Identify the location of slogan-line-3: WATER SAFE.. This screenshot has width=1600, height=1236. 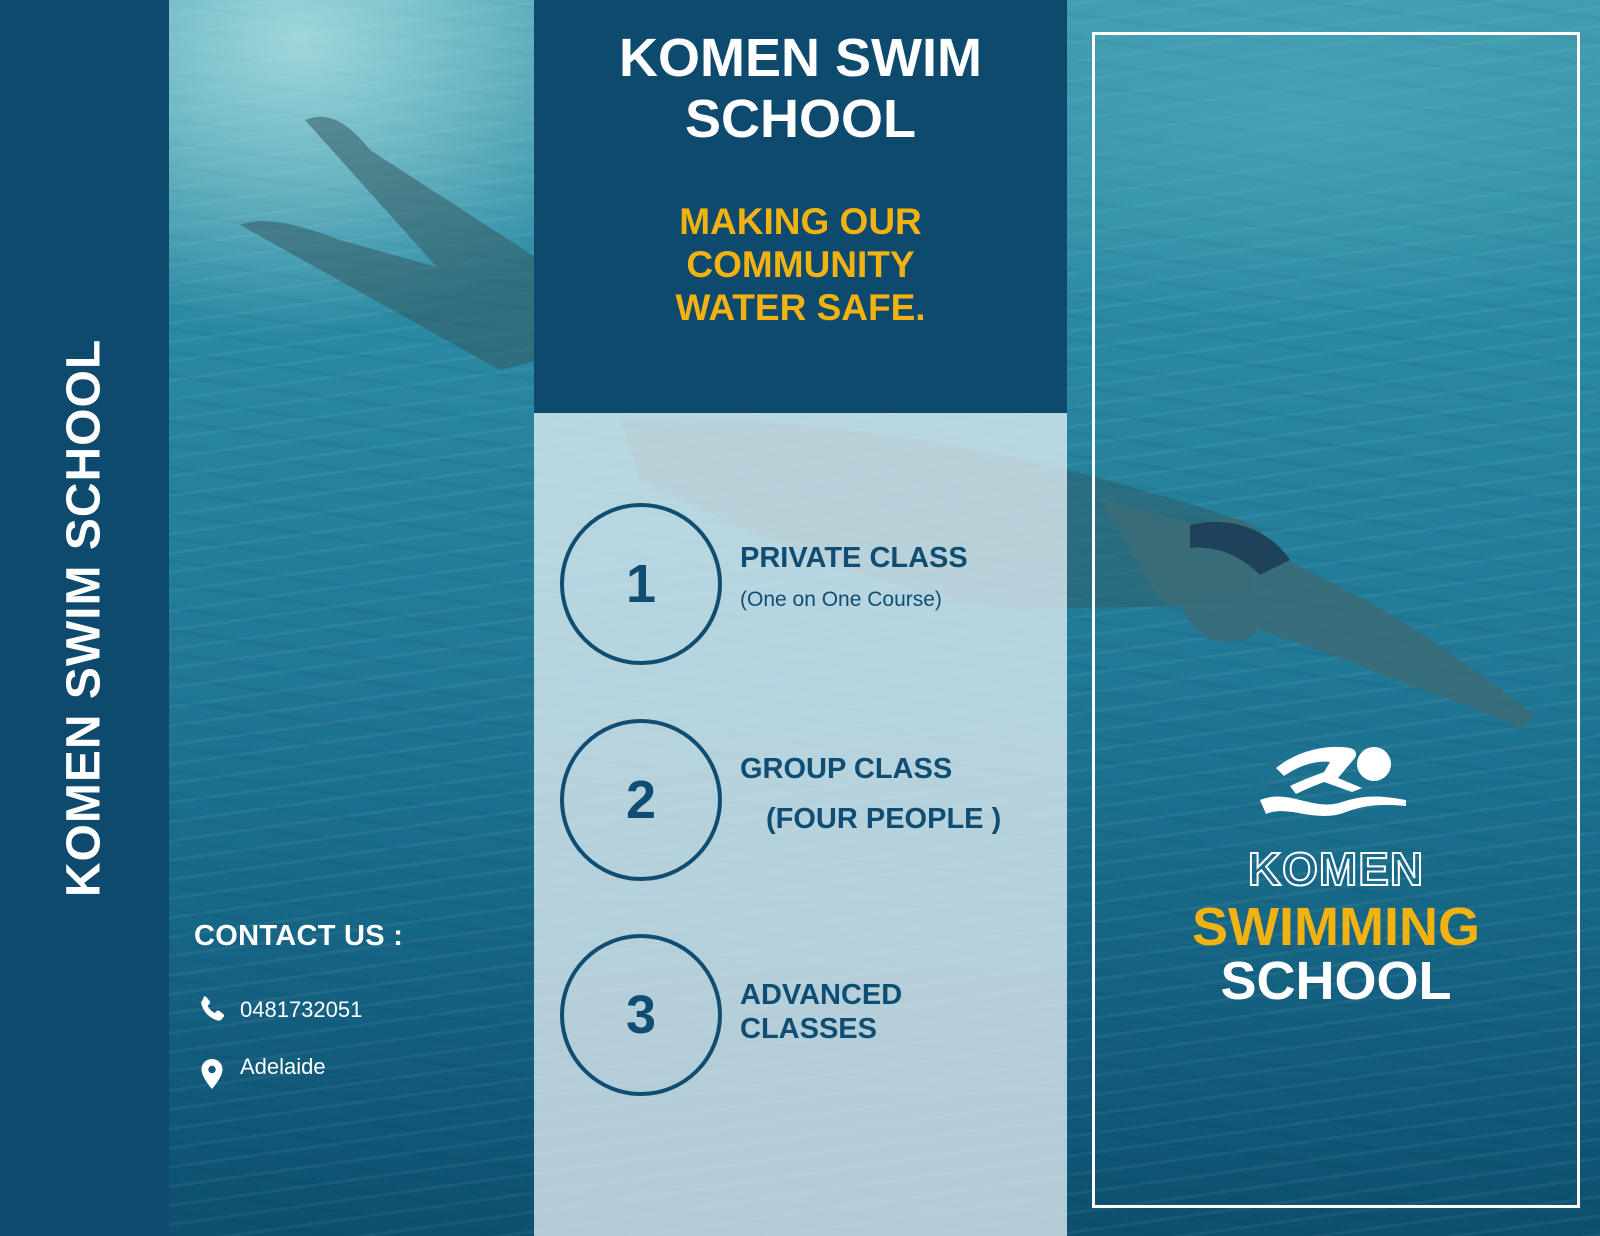
(800, 307).